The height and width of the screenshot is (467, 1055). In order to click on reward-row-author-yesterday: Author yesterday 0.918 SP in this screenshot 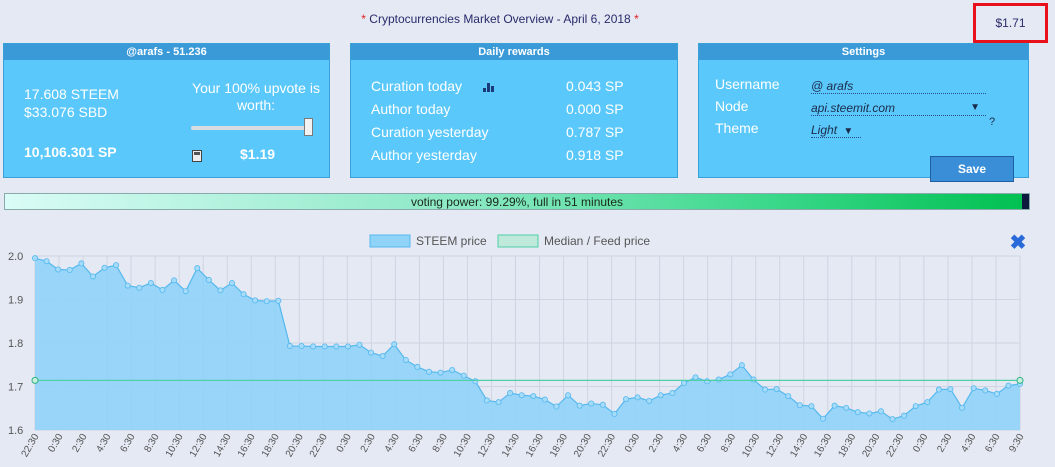, I will do `click(501, 157)`.